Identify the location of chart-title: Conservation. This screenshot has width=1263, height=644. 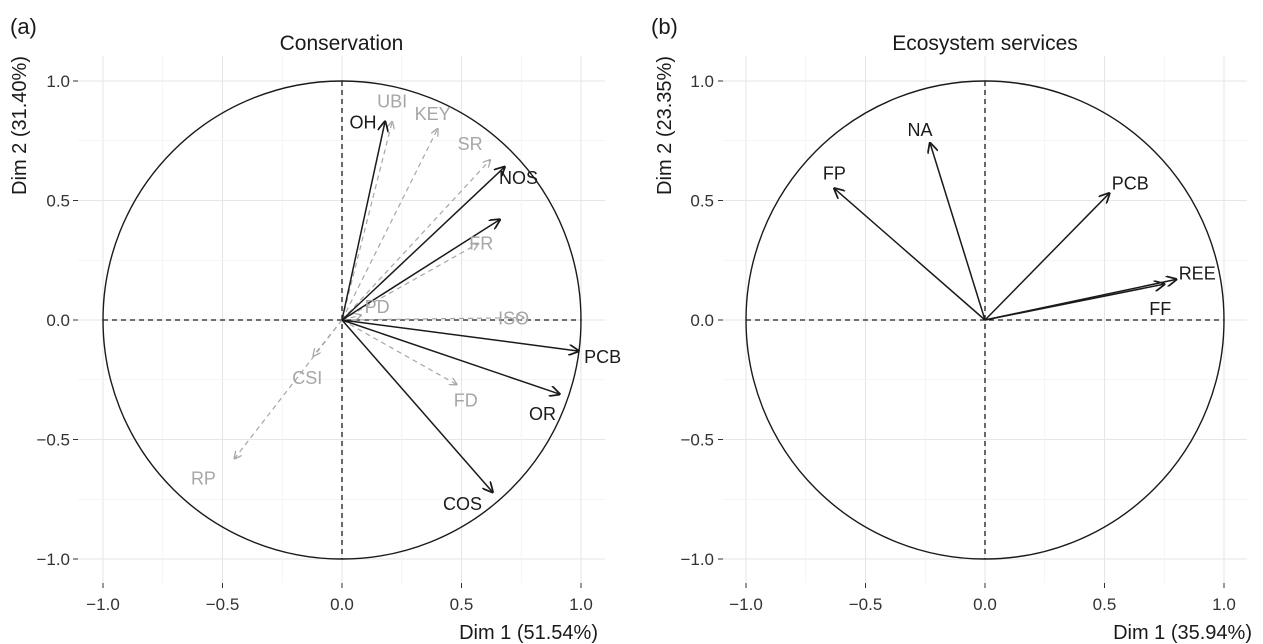
(342, 43).